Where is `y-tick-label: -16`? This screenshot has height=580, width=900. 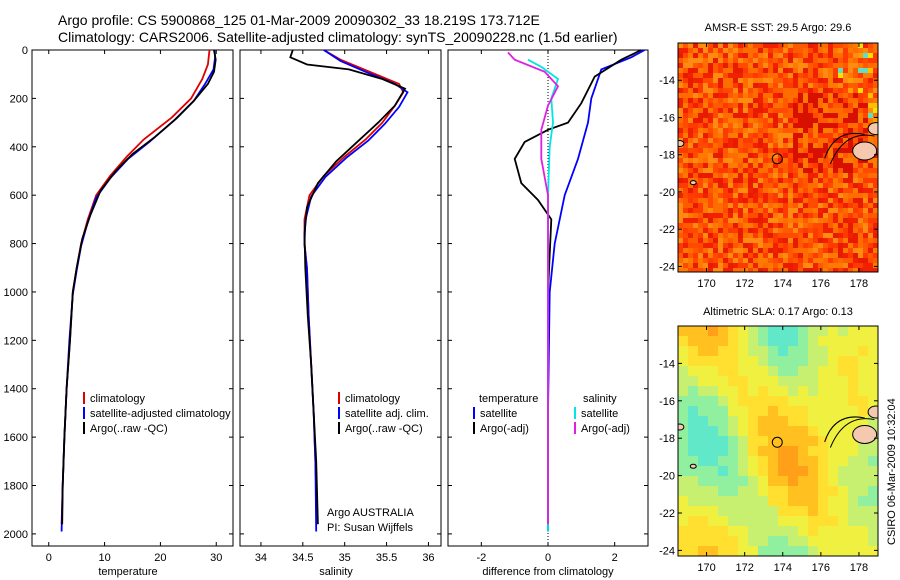
y-tick-label: -16 is located at coordinates (667, 402).